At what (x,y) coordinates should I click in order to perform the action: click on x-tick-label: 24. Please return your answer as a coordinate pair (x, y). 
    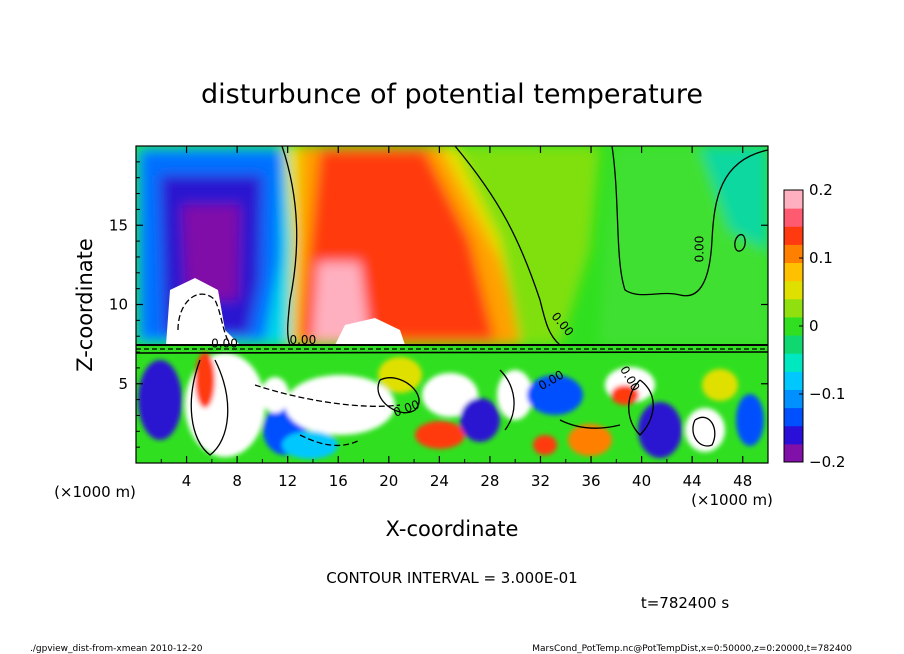
    Looking at the image, I should click on (439, 481).